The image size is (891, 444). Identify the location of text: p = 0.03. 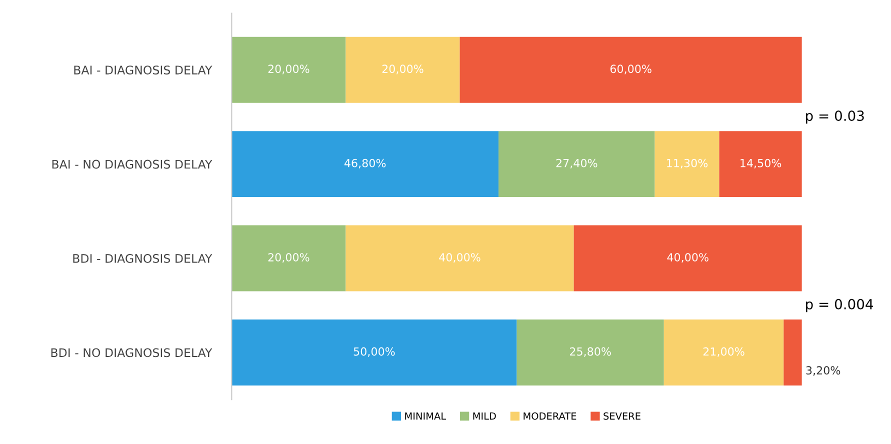
(835, 117).